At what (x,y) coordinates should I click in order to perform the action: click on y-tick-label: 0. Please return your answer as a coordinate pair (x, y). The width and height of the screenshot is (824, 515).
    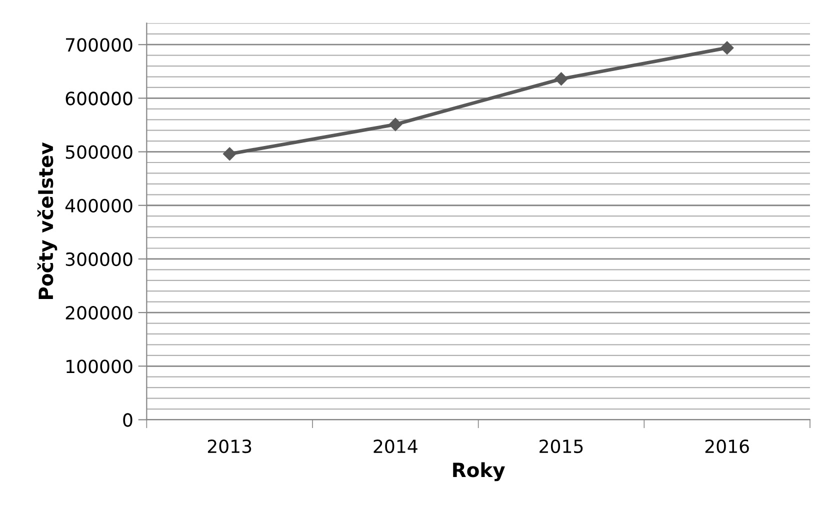
    Looking at the image, I should click on (127, 420).